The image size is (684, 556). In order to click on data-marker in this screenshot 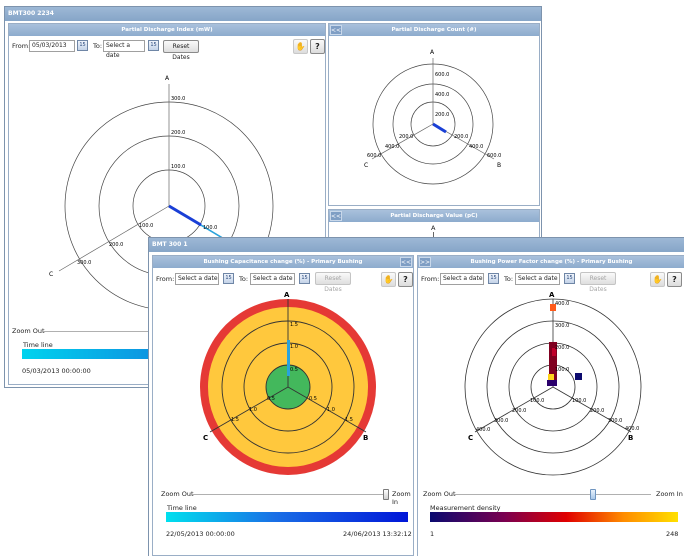, I will do `click(288, 358)`.